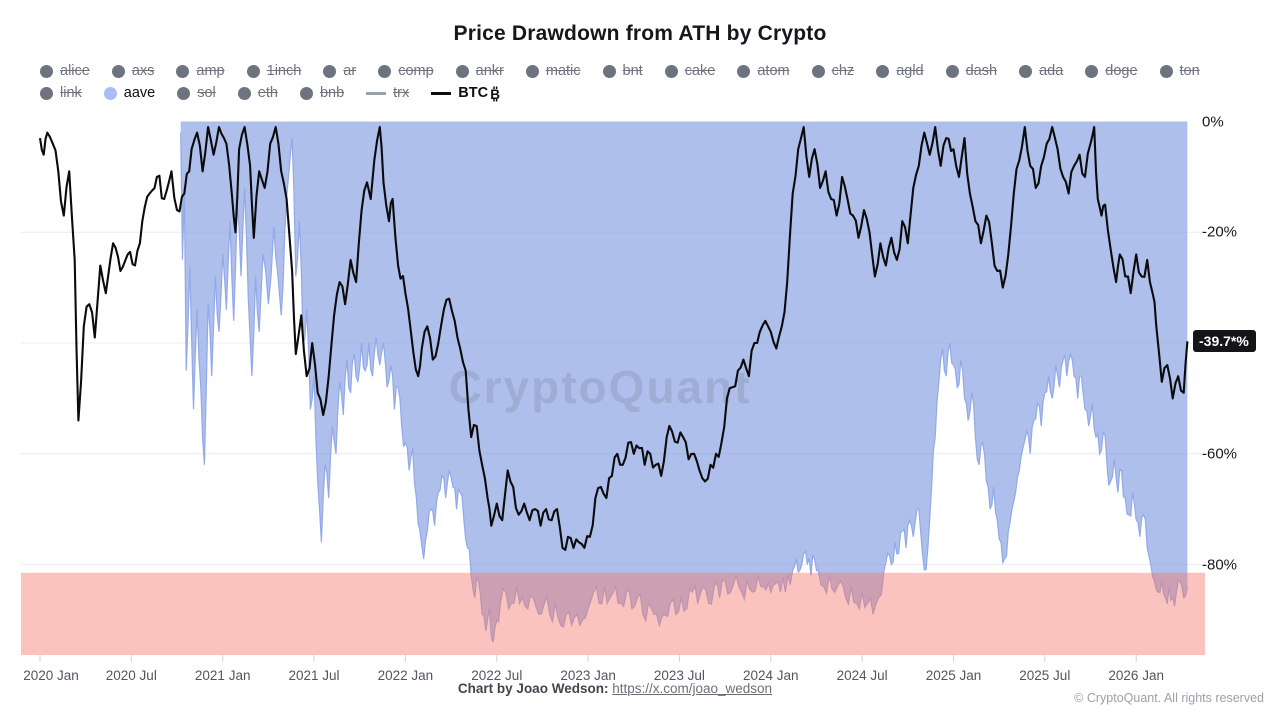  Describe the element at coordinates (183, 71) in the screenshot. I see `amp-dot-marker-icon` at that location.